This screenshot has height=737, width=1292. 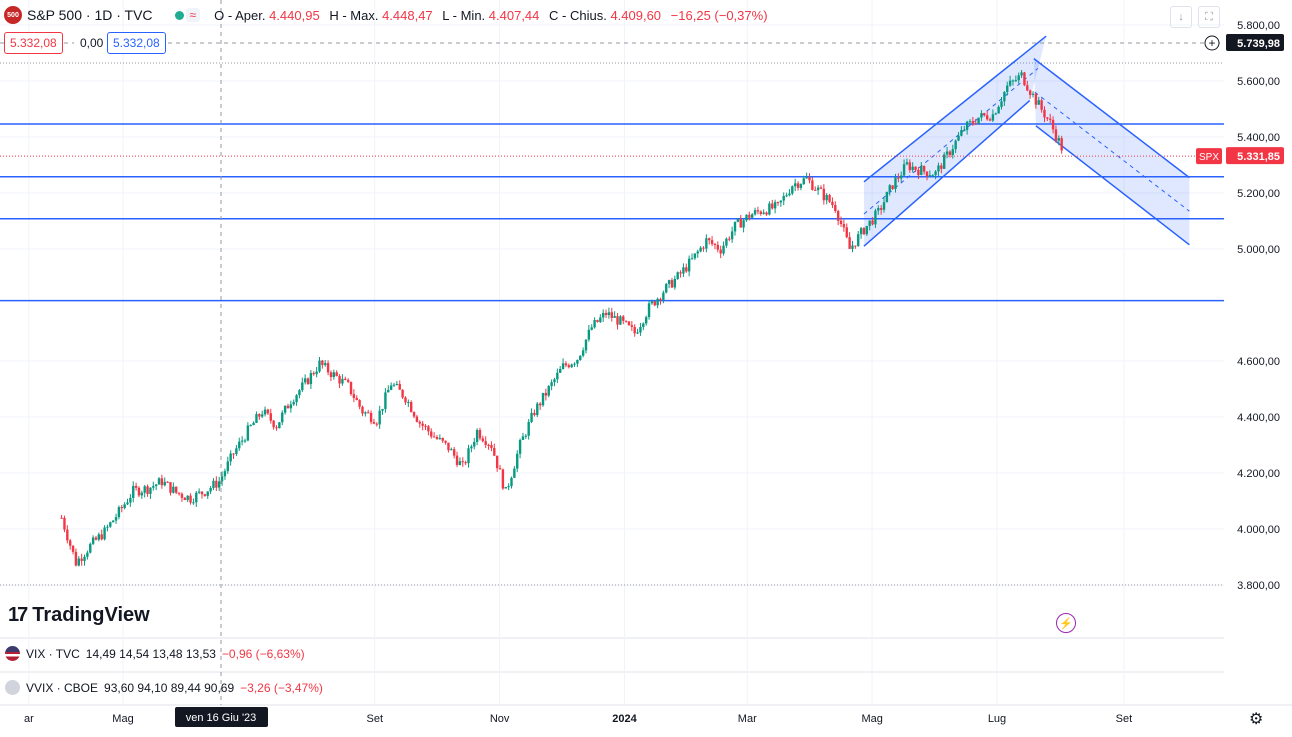 I want to click on tradingview-logo: 17 TradingView, so click(x=79, y=615).